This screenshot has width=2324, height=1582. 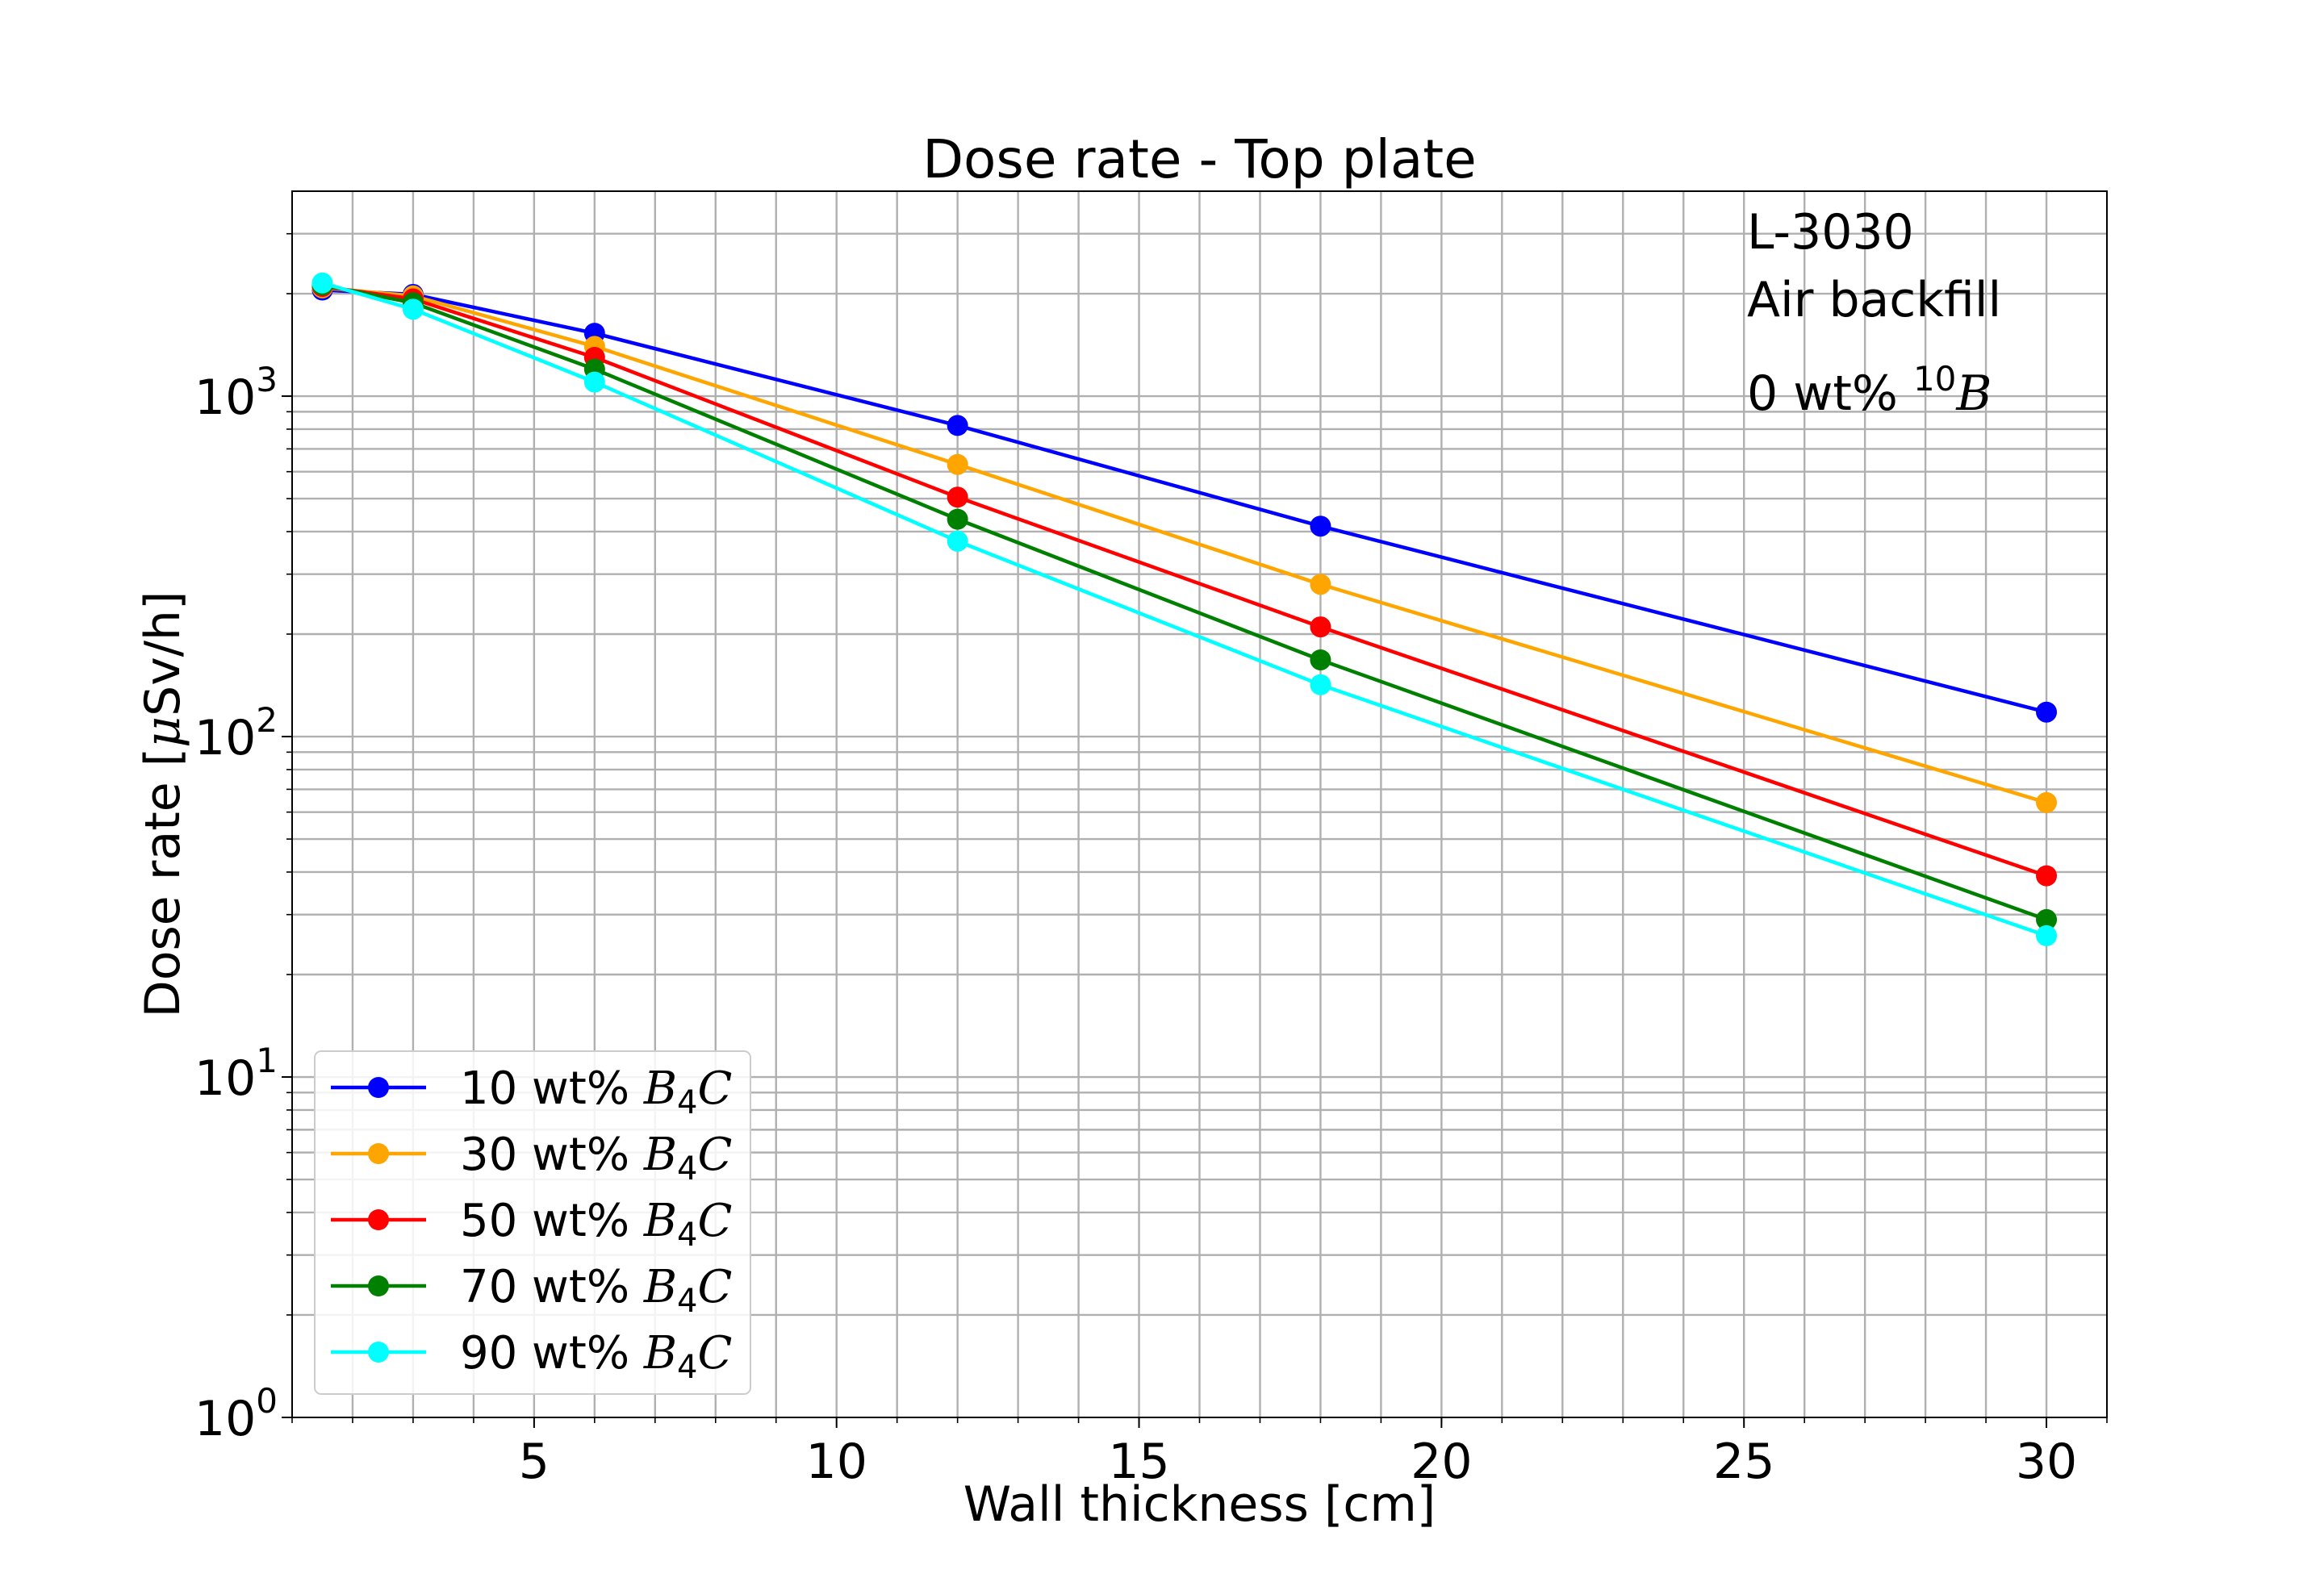 I want to click on y-tick-label-exponent: 3, so click(x=267, y=379).